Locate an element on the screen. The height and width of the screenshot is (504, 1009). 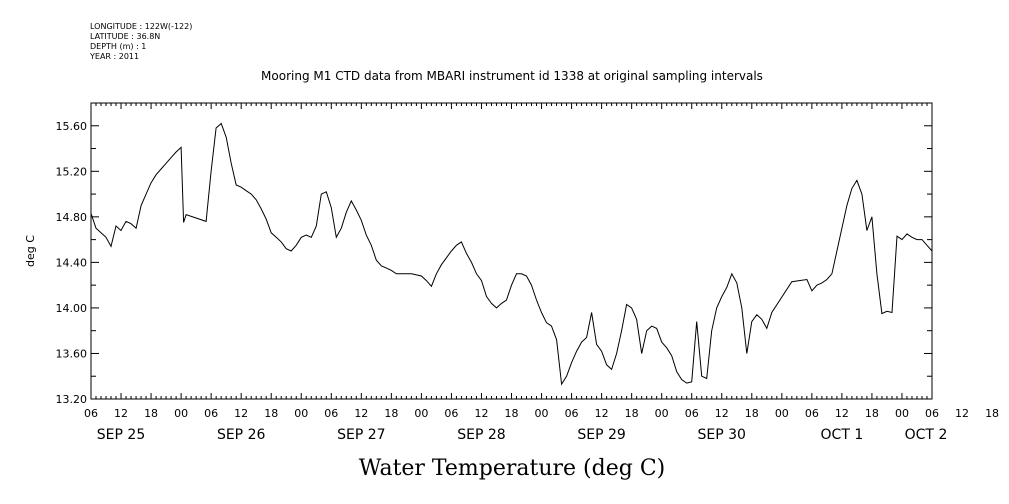
y-tick-label: 15.20 is located at coordinates (72, 171).